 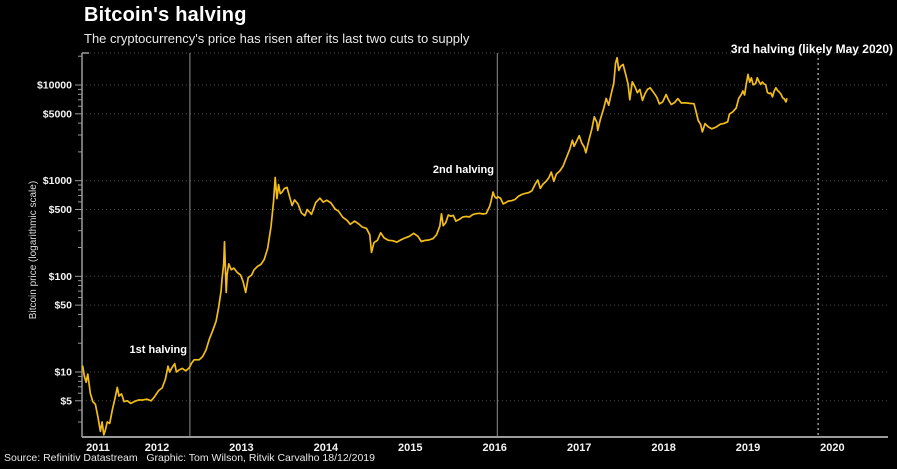 I want to click on x-tick-label: 2018, so click(x=663, y=448).